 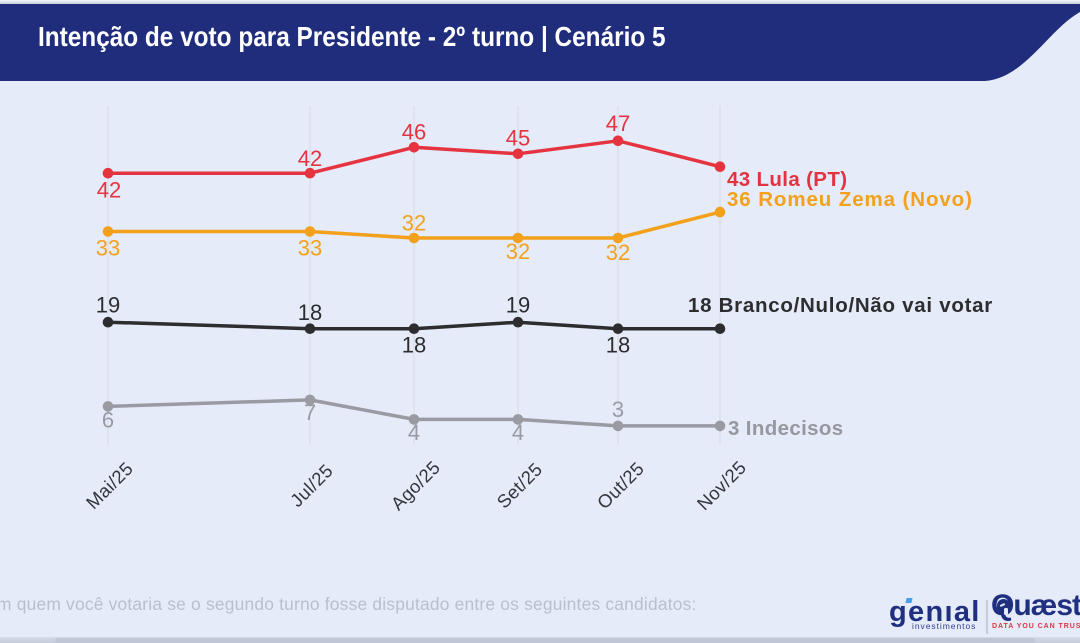 What do you see at coordinates (618, 409) in the screenshot?
I see `svg-text: 3` at bounding box center [618, 409].